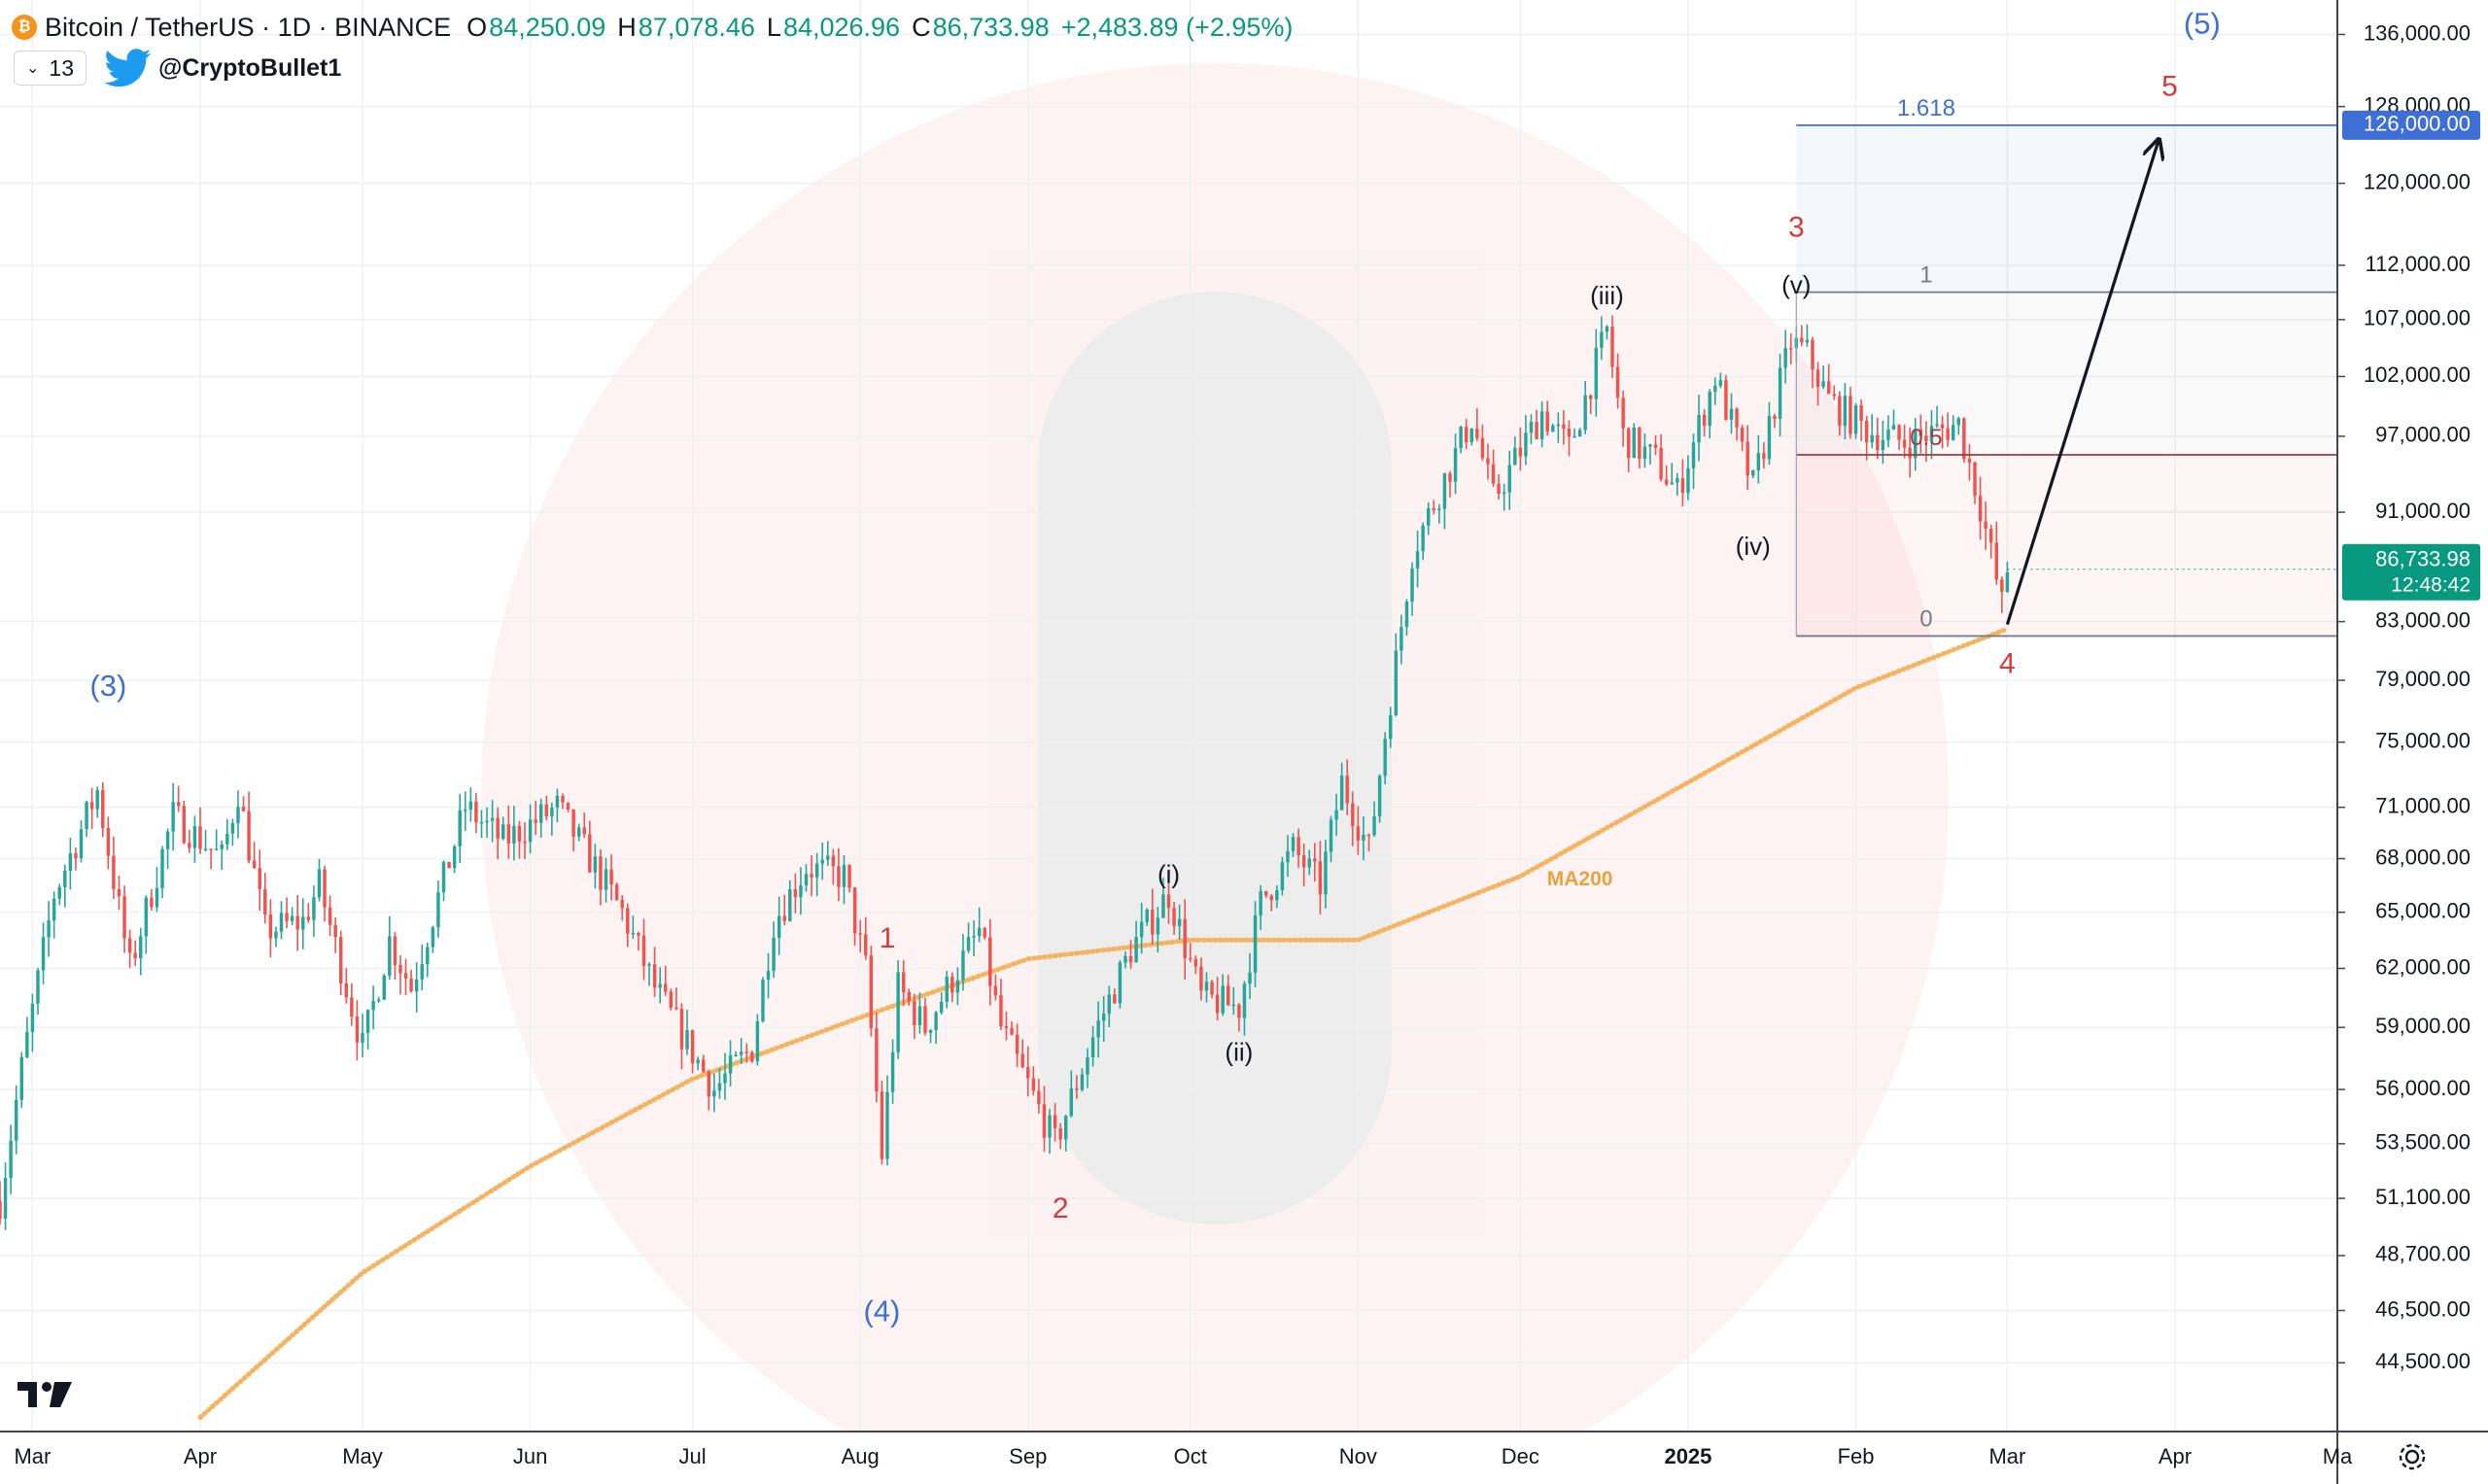  I want to click on time-scale-bg, so click(1168, 1458).